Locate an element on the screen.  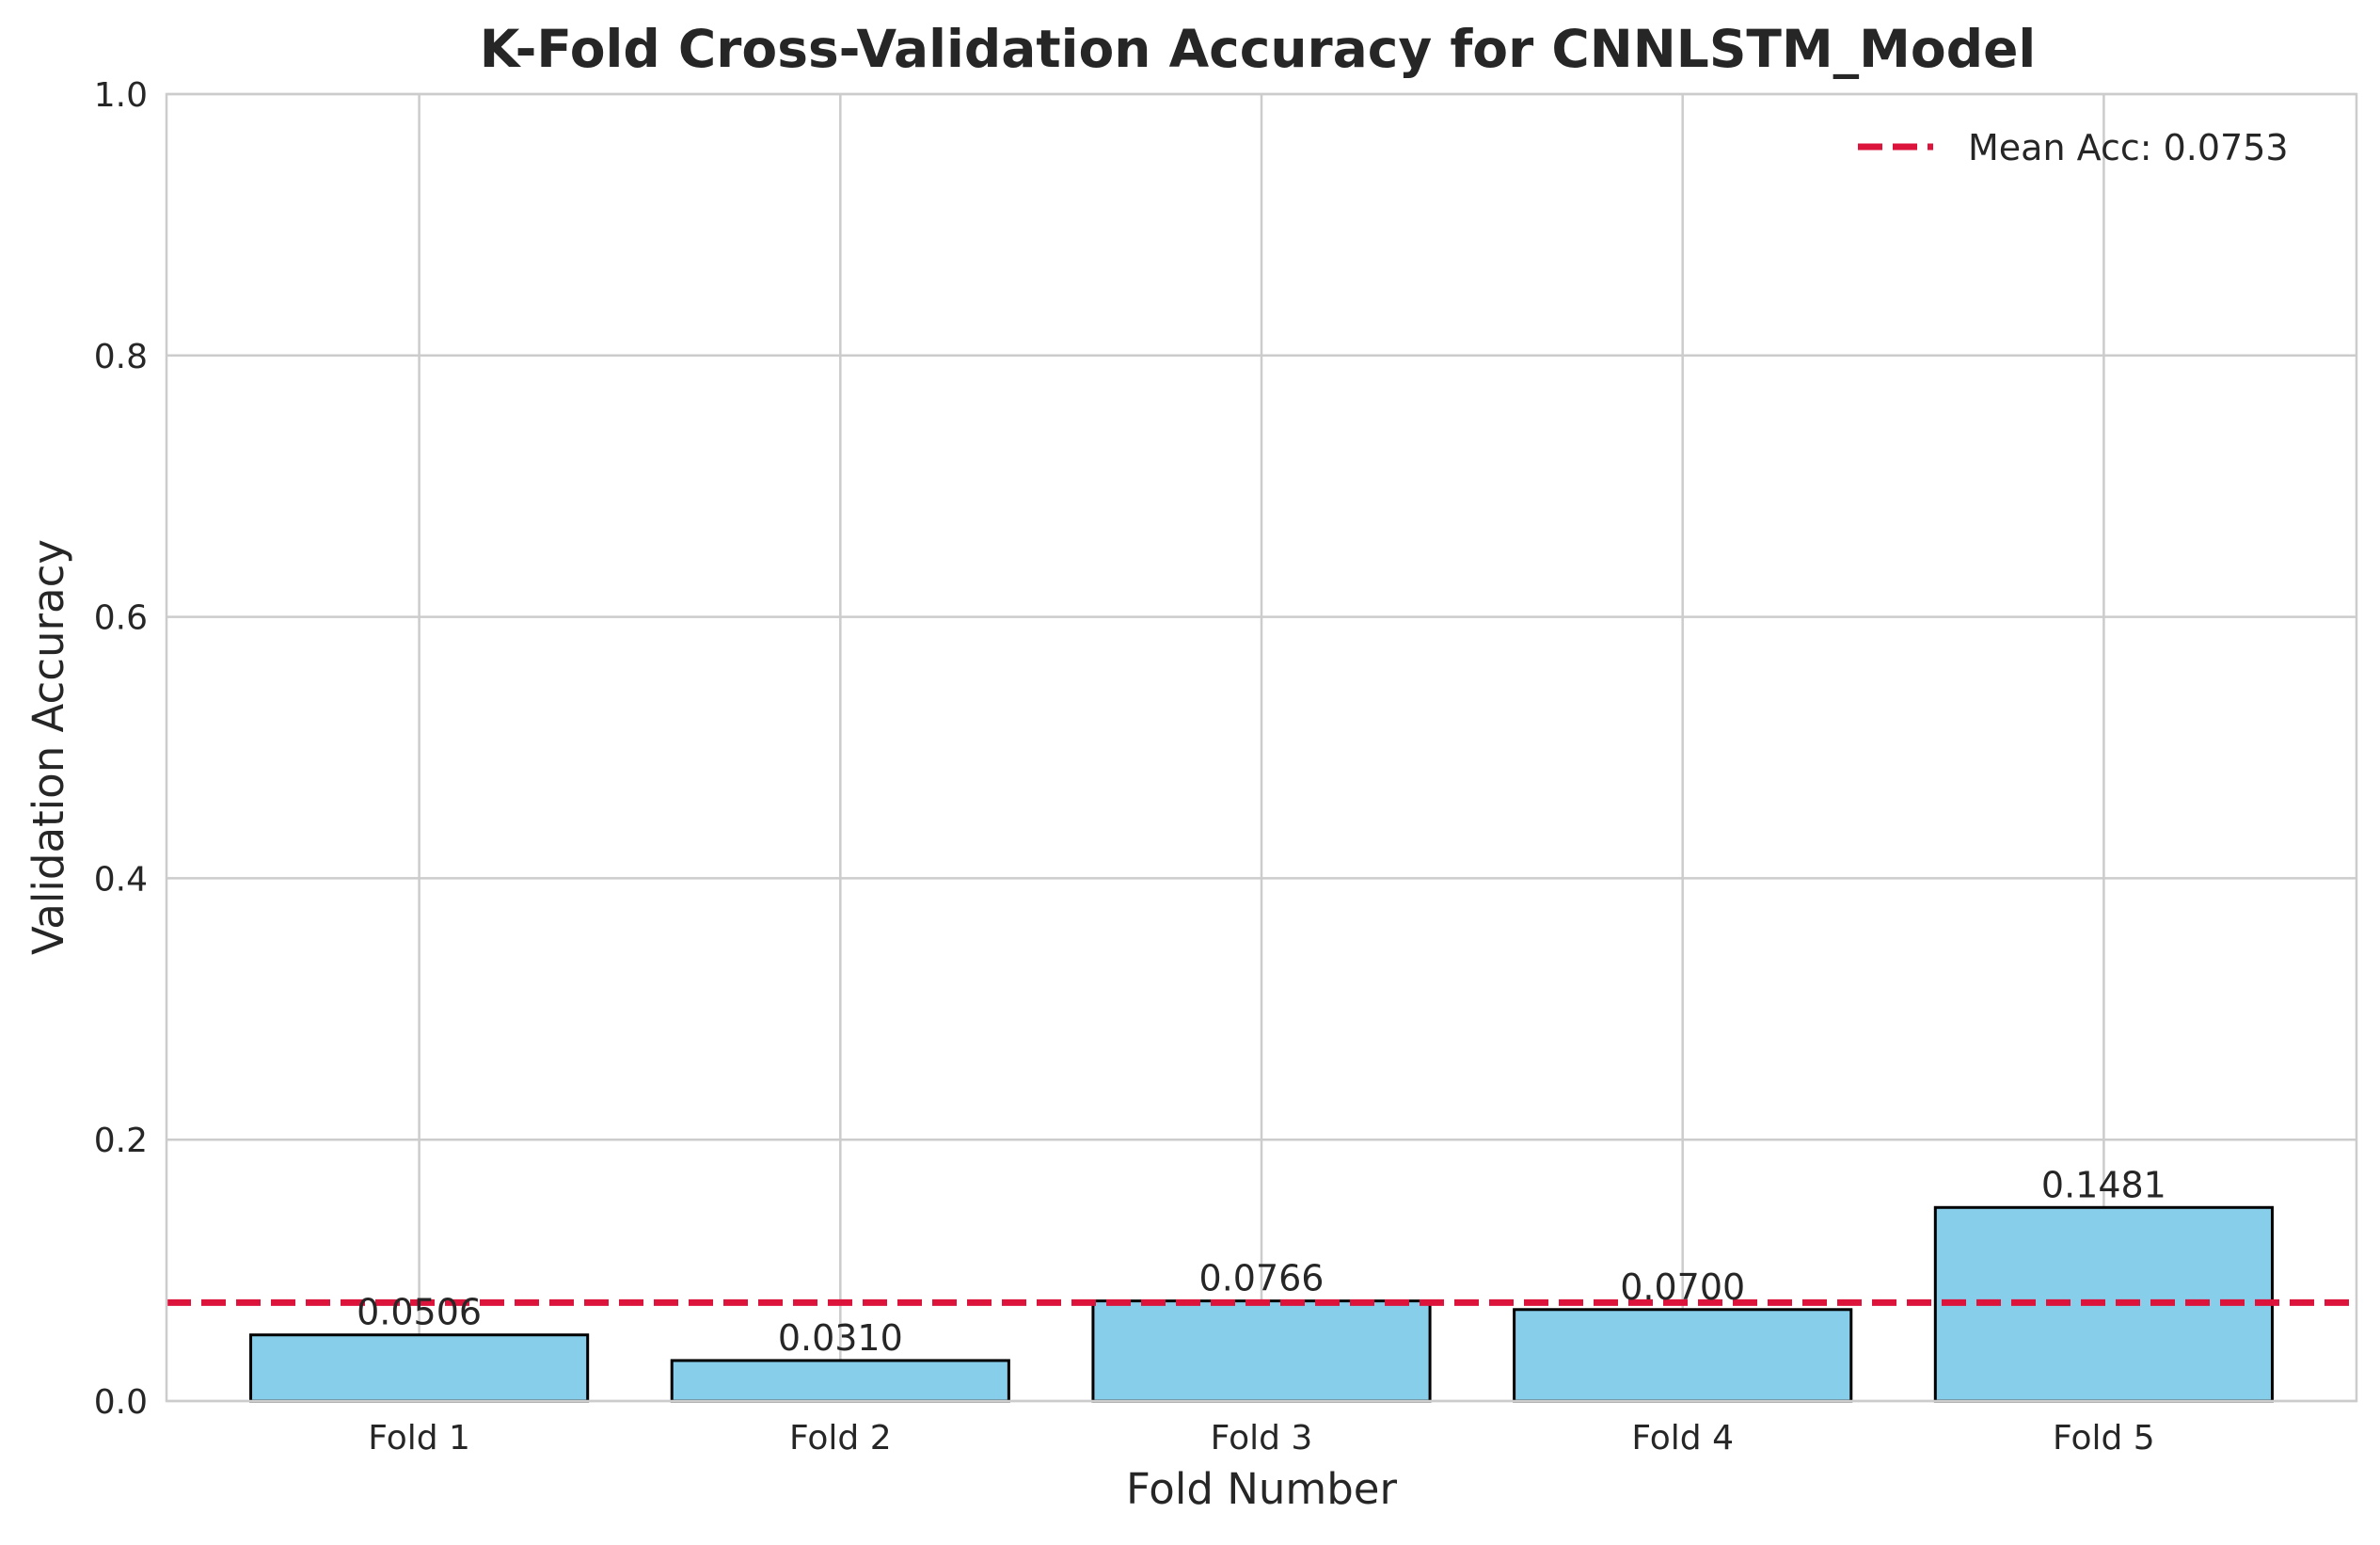
y-tick-label: 0.2 is located at coordinates (121, 1141).